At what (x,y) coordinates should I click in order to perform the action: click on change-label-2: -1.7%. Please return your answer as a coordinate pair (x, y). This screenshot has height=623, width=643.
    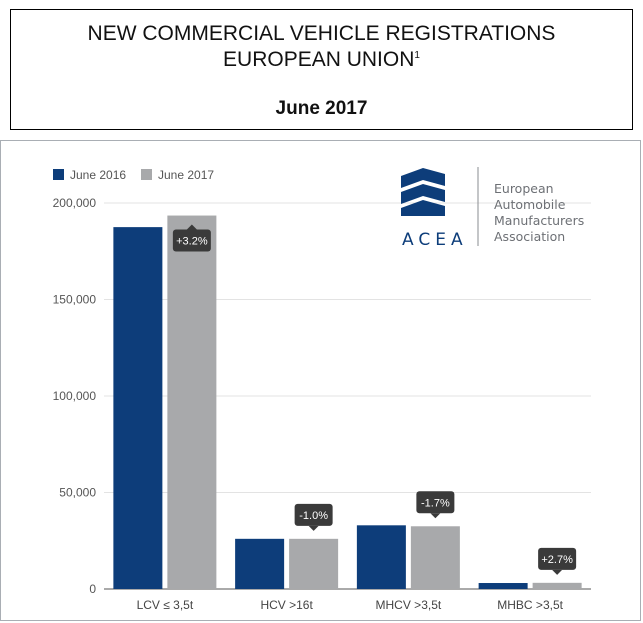
    Looking at the image, I should click on (435, 505).